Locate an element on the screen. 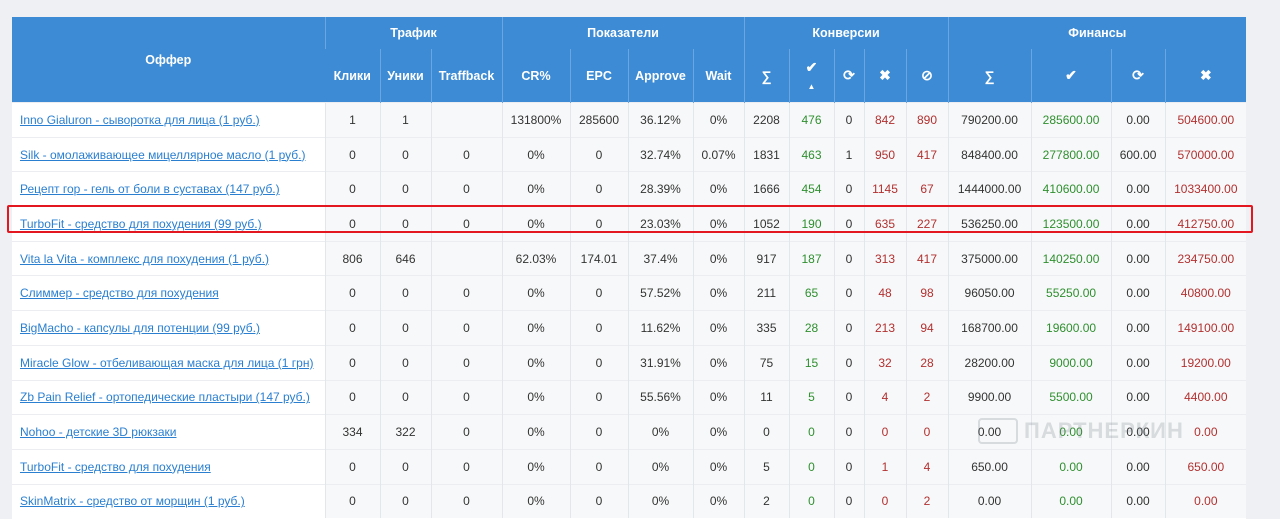  uniques-cell: 0 is located at coordinates (405, 189).